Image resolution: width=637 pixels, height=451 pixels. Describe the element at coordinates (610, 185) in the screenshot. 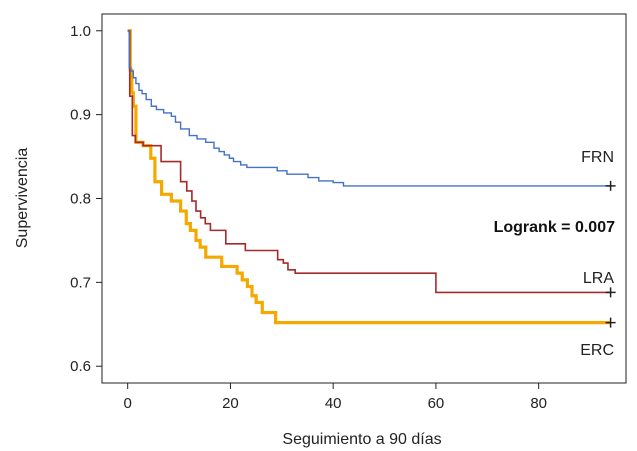

I see `censor-mark-frn` at that location.